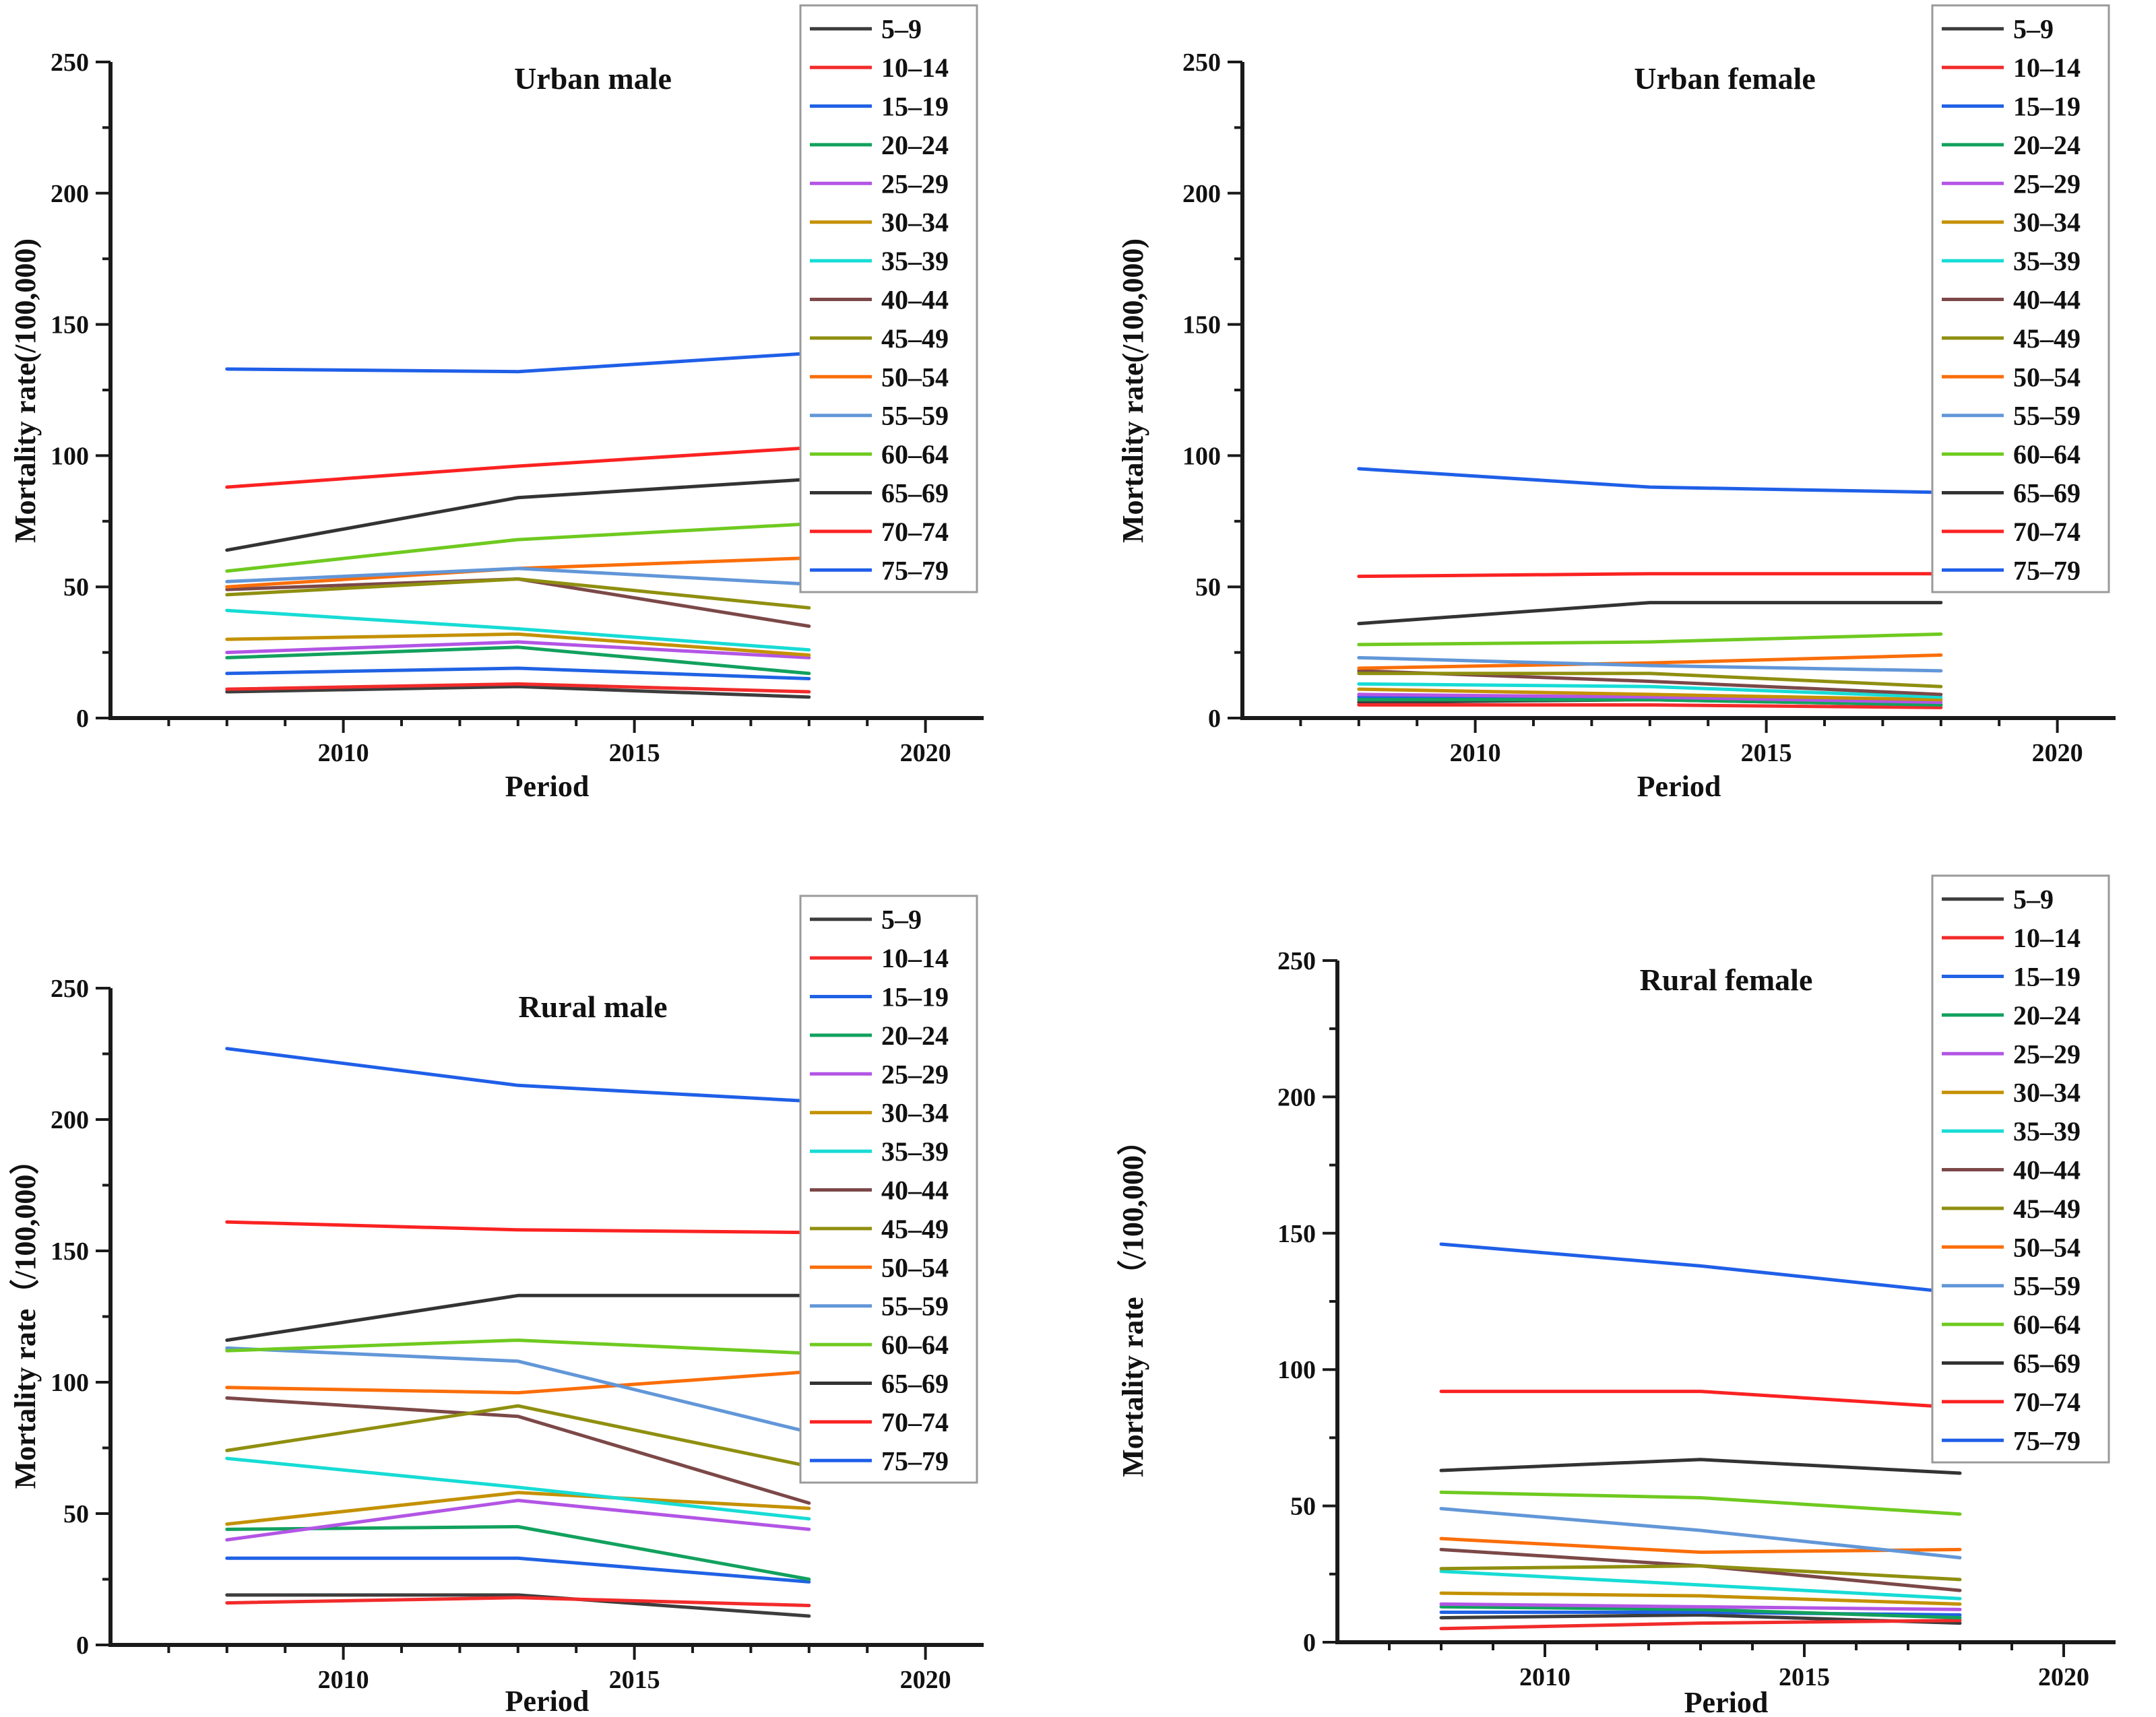 Image resolution: width=2156 pixels, height=1717 pixels. I want to click on chart-title: Rural female, so click(1726, 980).